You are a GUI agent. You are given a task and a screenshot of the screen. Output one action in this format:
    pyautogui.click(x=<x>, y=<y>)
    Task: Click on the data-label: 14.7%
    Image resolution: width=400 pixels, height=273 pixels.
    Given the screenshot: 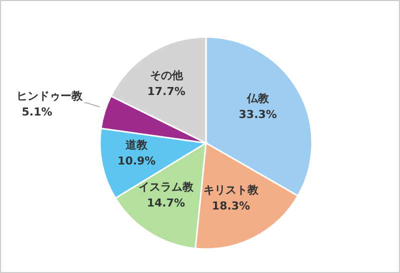 What is the action you would take?
    pyautogui.click(x=166, y=203)
    